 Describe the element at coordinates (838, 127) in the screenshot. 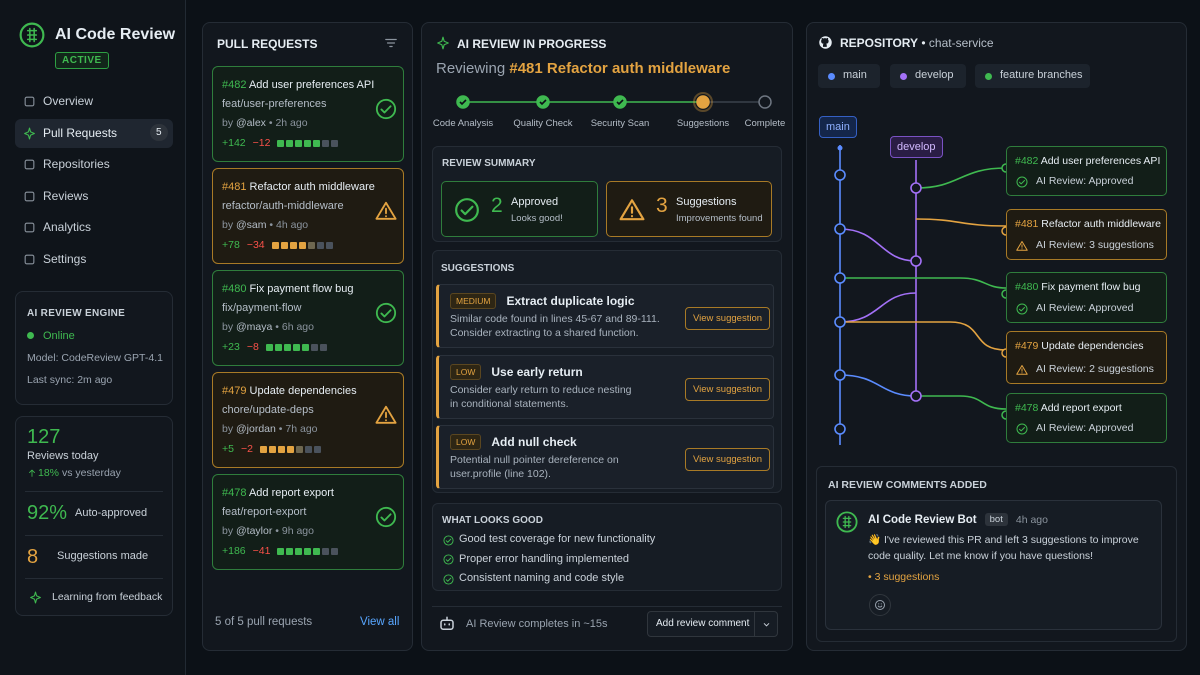

I see `graph-label-main: main` at that location.